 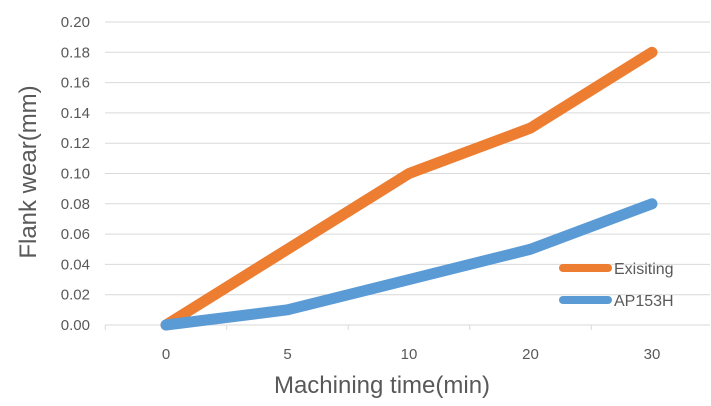 I want to click on y-axis-title: Flank wear(mm), so click(x=28, y=171).